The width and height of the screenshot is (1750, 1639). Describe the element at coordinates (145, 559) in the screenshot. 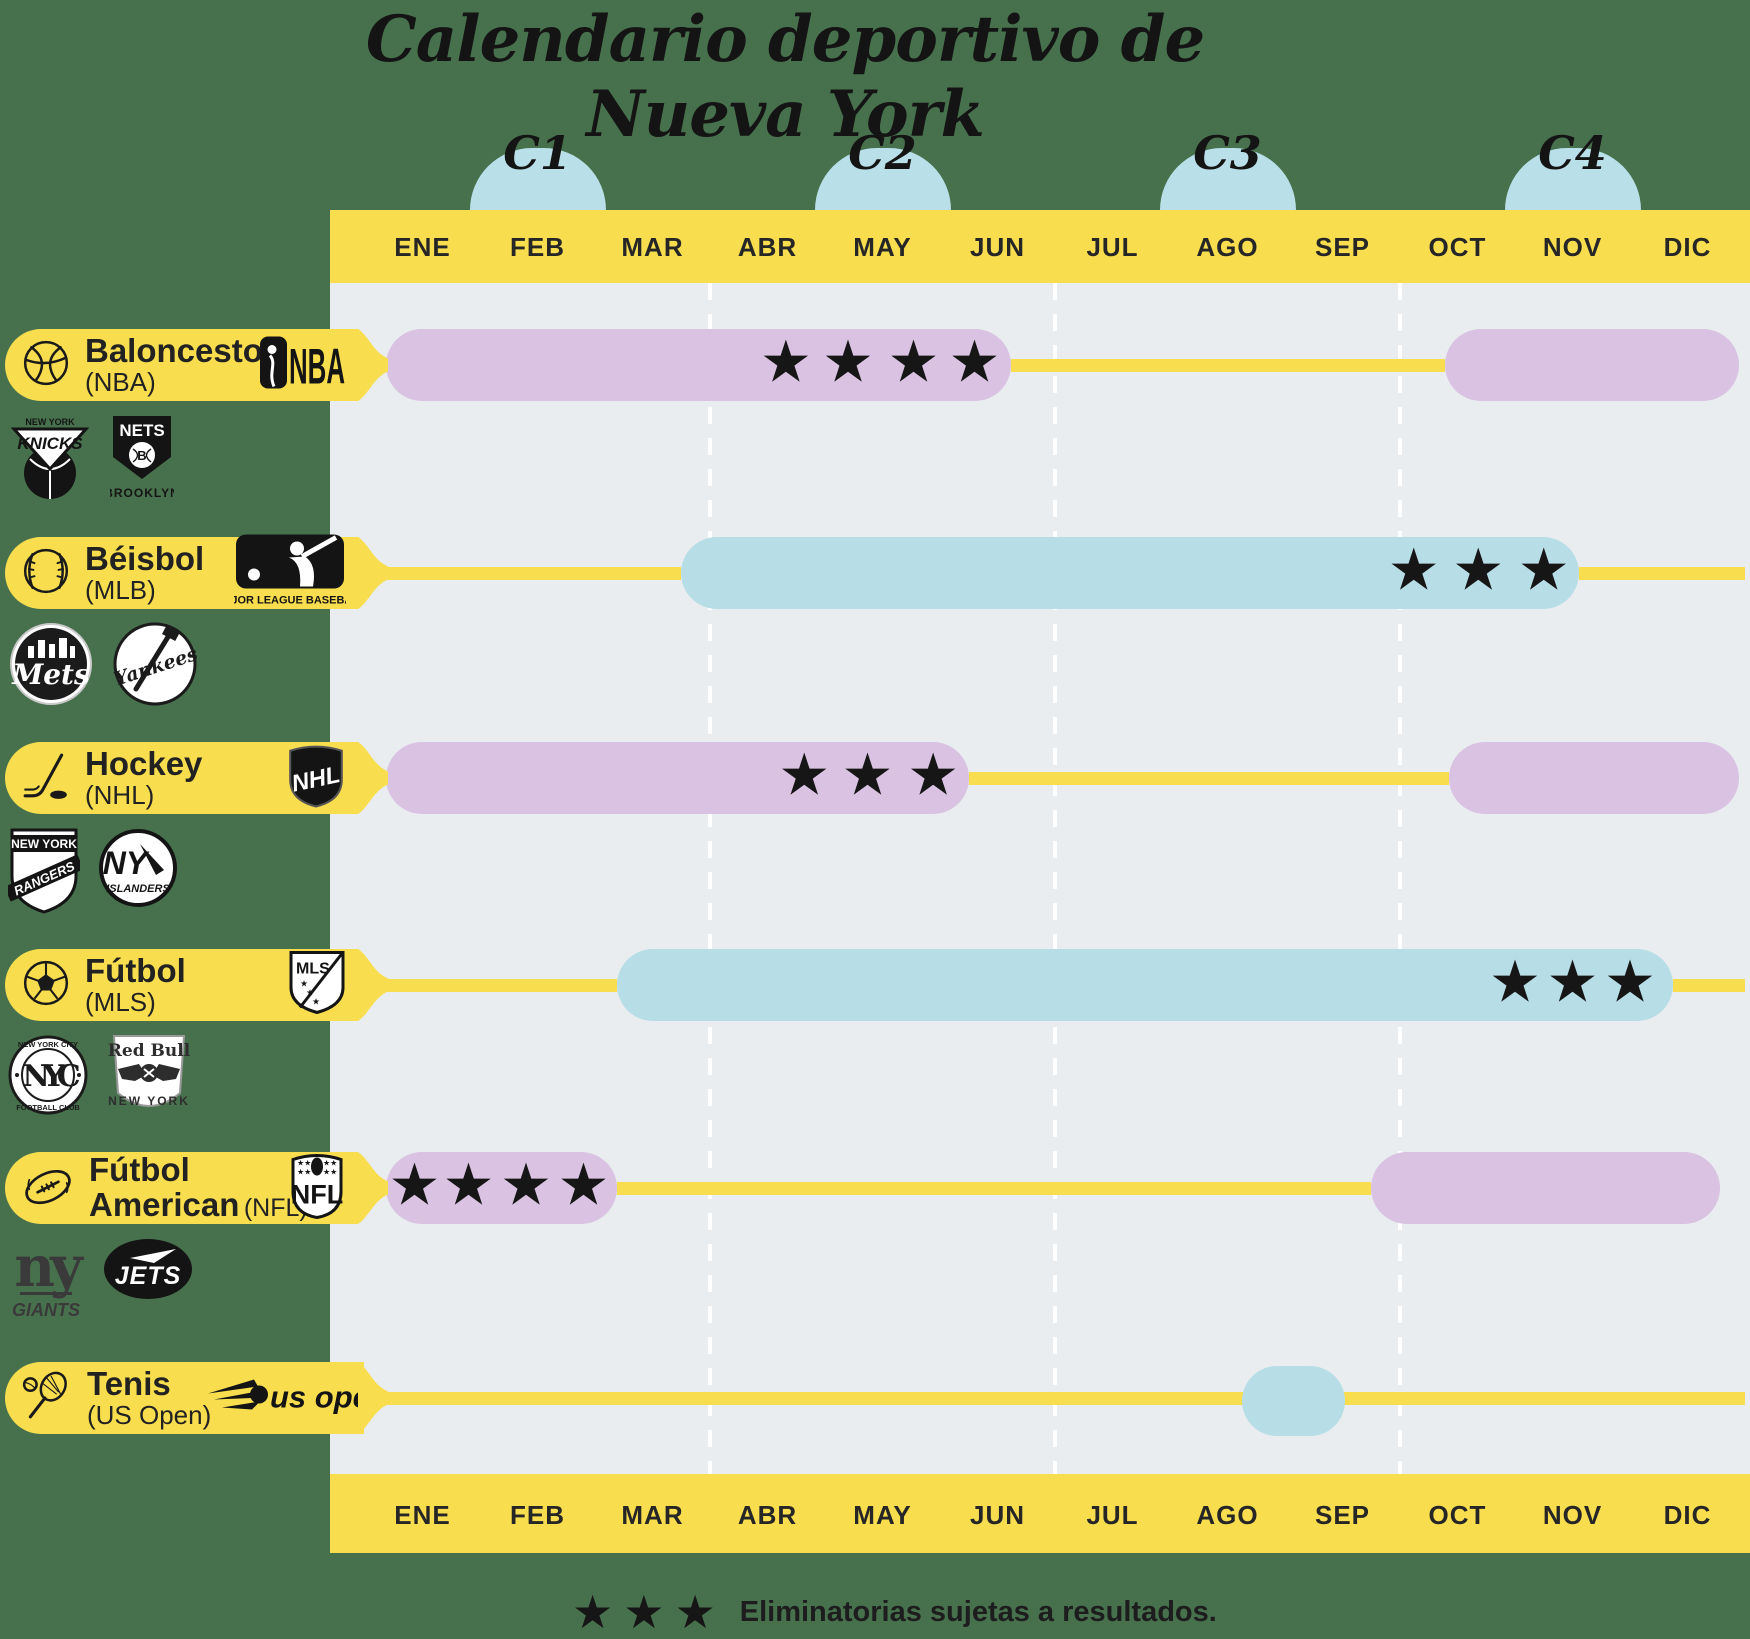

I see `sport-name: Béisbol` at that location.